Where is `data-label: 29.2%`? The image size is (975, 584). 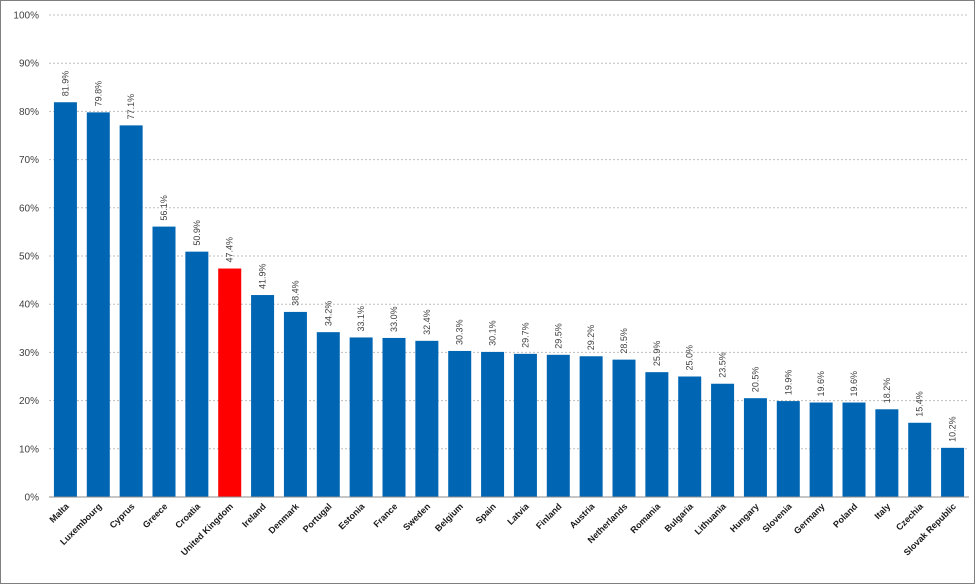 data-label: 29.2% is located at coordinates (591, 338).